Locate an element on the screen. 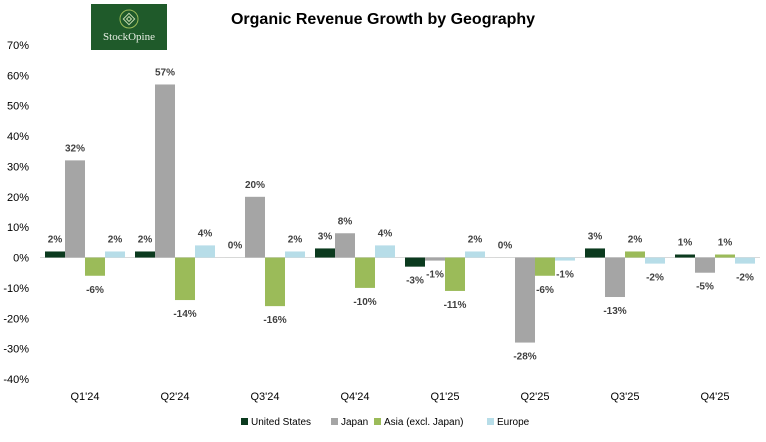 This screenshot has height=442, width=766. chart-title: Organic Revenue Growth by Geography is located at coordinates (383, 19).